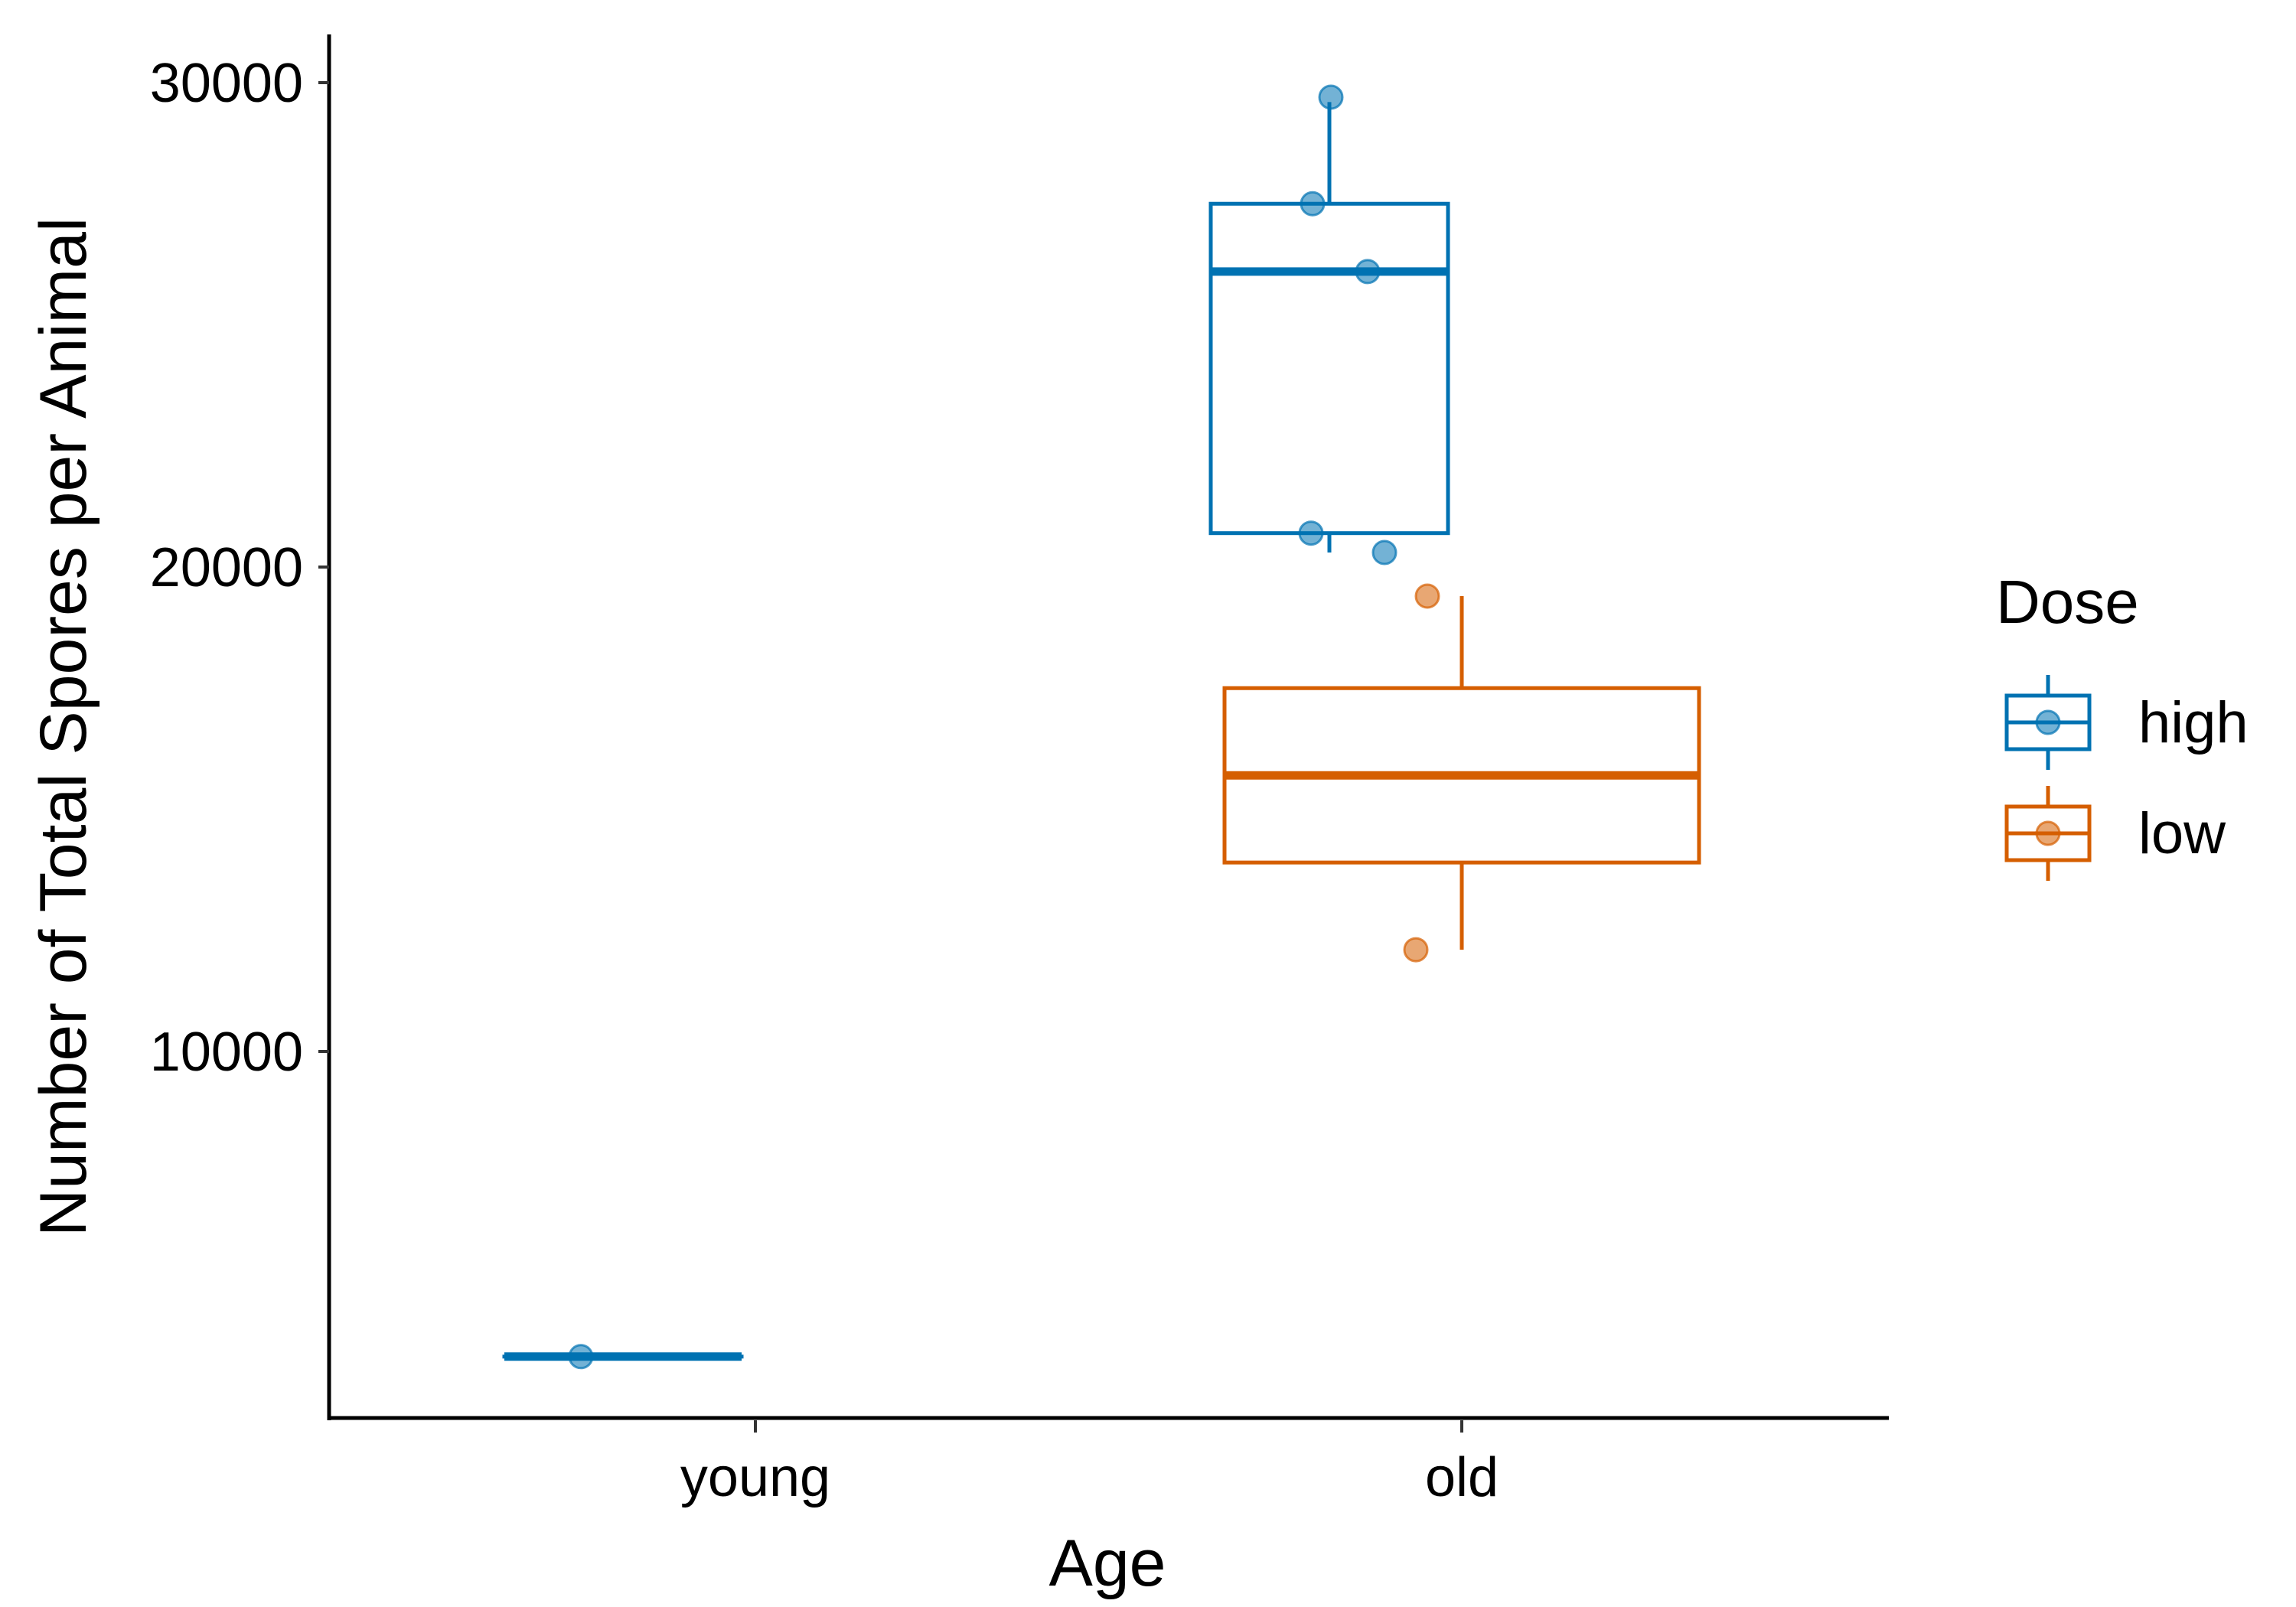 This screenshot has width=2296, height=1607. What do you see at coordinates (1089, 1464) in the screenshot?
I see `x-axis-ticks: young old` at bounding box center [1089, 1464].